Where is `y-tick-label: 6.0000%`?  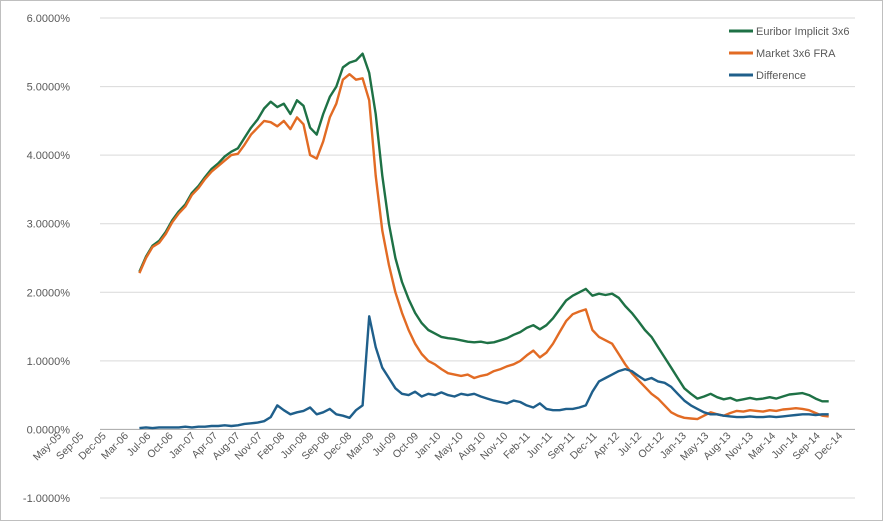
y-tick-label: 6.0000% is located at coordinates (49, 19).